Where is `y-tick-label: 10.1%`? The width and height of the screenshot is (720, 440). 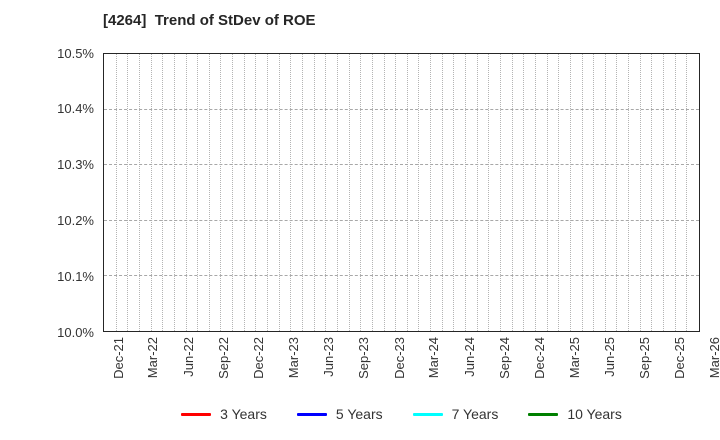
y-tick-label: 10.1% is located at coordinates (75, 276).